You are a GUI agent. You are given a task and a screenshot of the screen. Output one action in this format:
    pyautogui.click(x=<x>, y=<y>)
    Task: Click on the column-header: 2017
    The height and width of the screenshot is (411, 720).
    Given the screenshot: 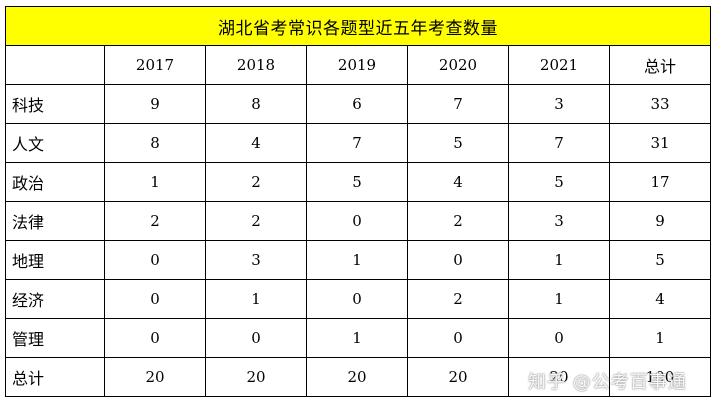 What is the action you would take?
    pyautogui.click(x=155, y=65)
    